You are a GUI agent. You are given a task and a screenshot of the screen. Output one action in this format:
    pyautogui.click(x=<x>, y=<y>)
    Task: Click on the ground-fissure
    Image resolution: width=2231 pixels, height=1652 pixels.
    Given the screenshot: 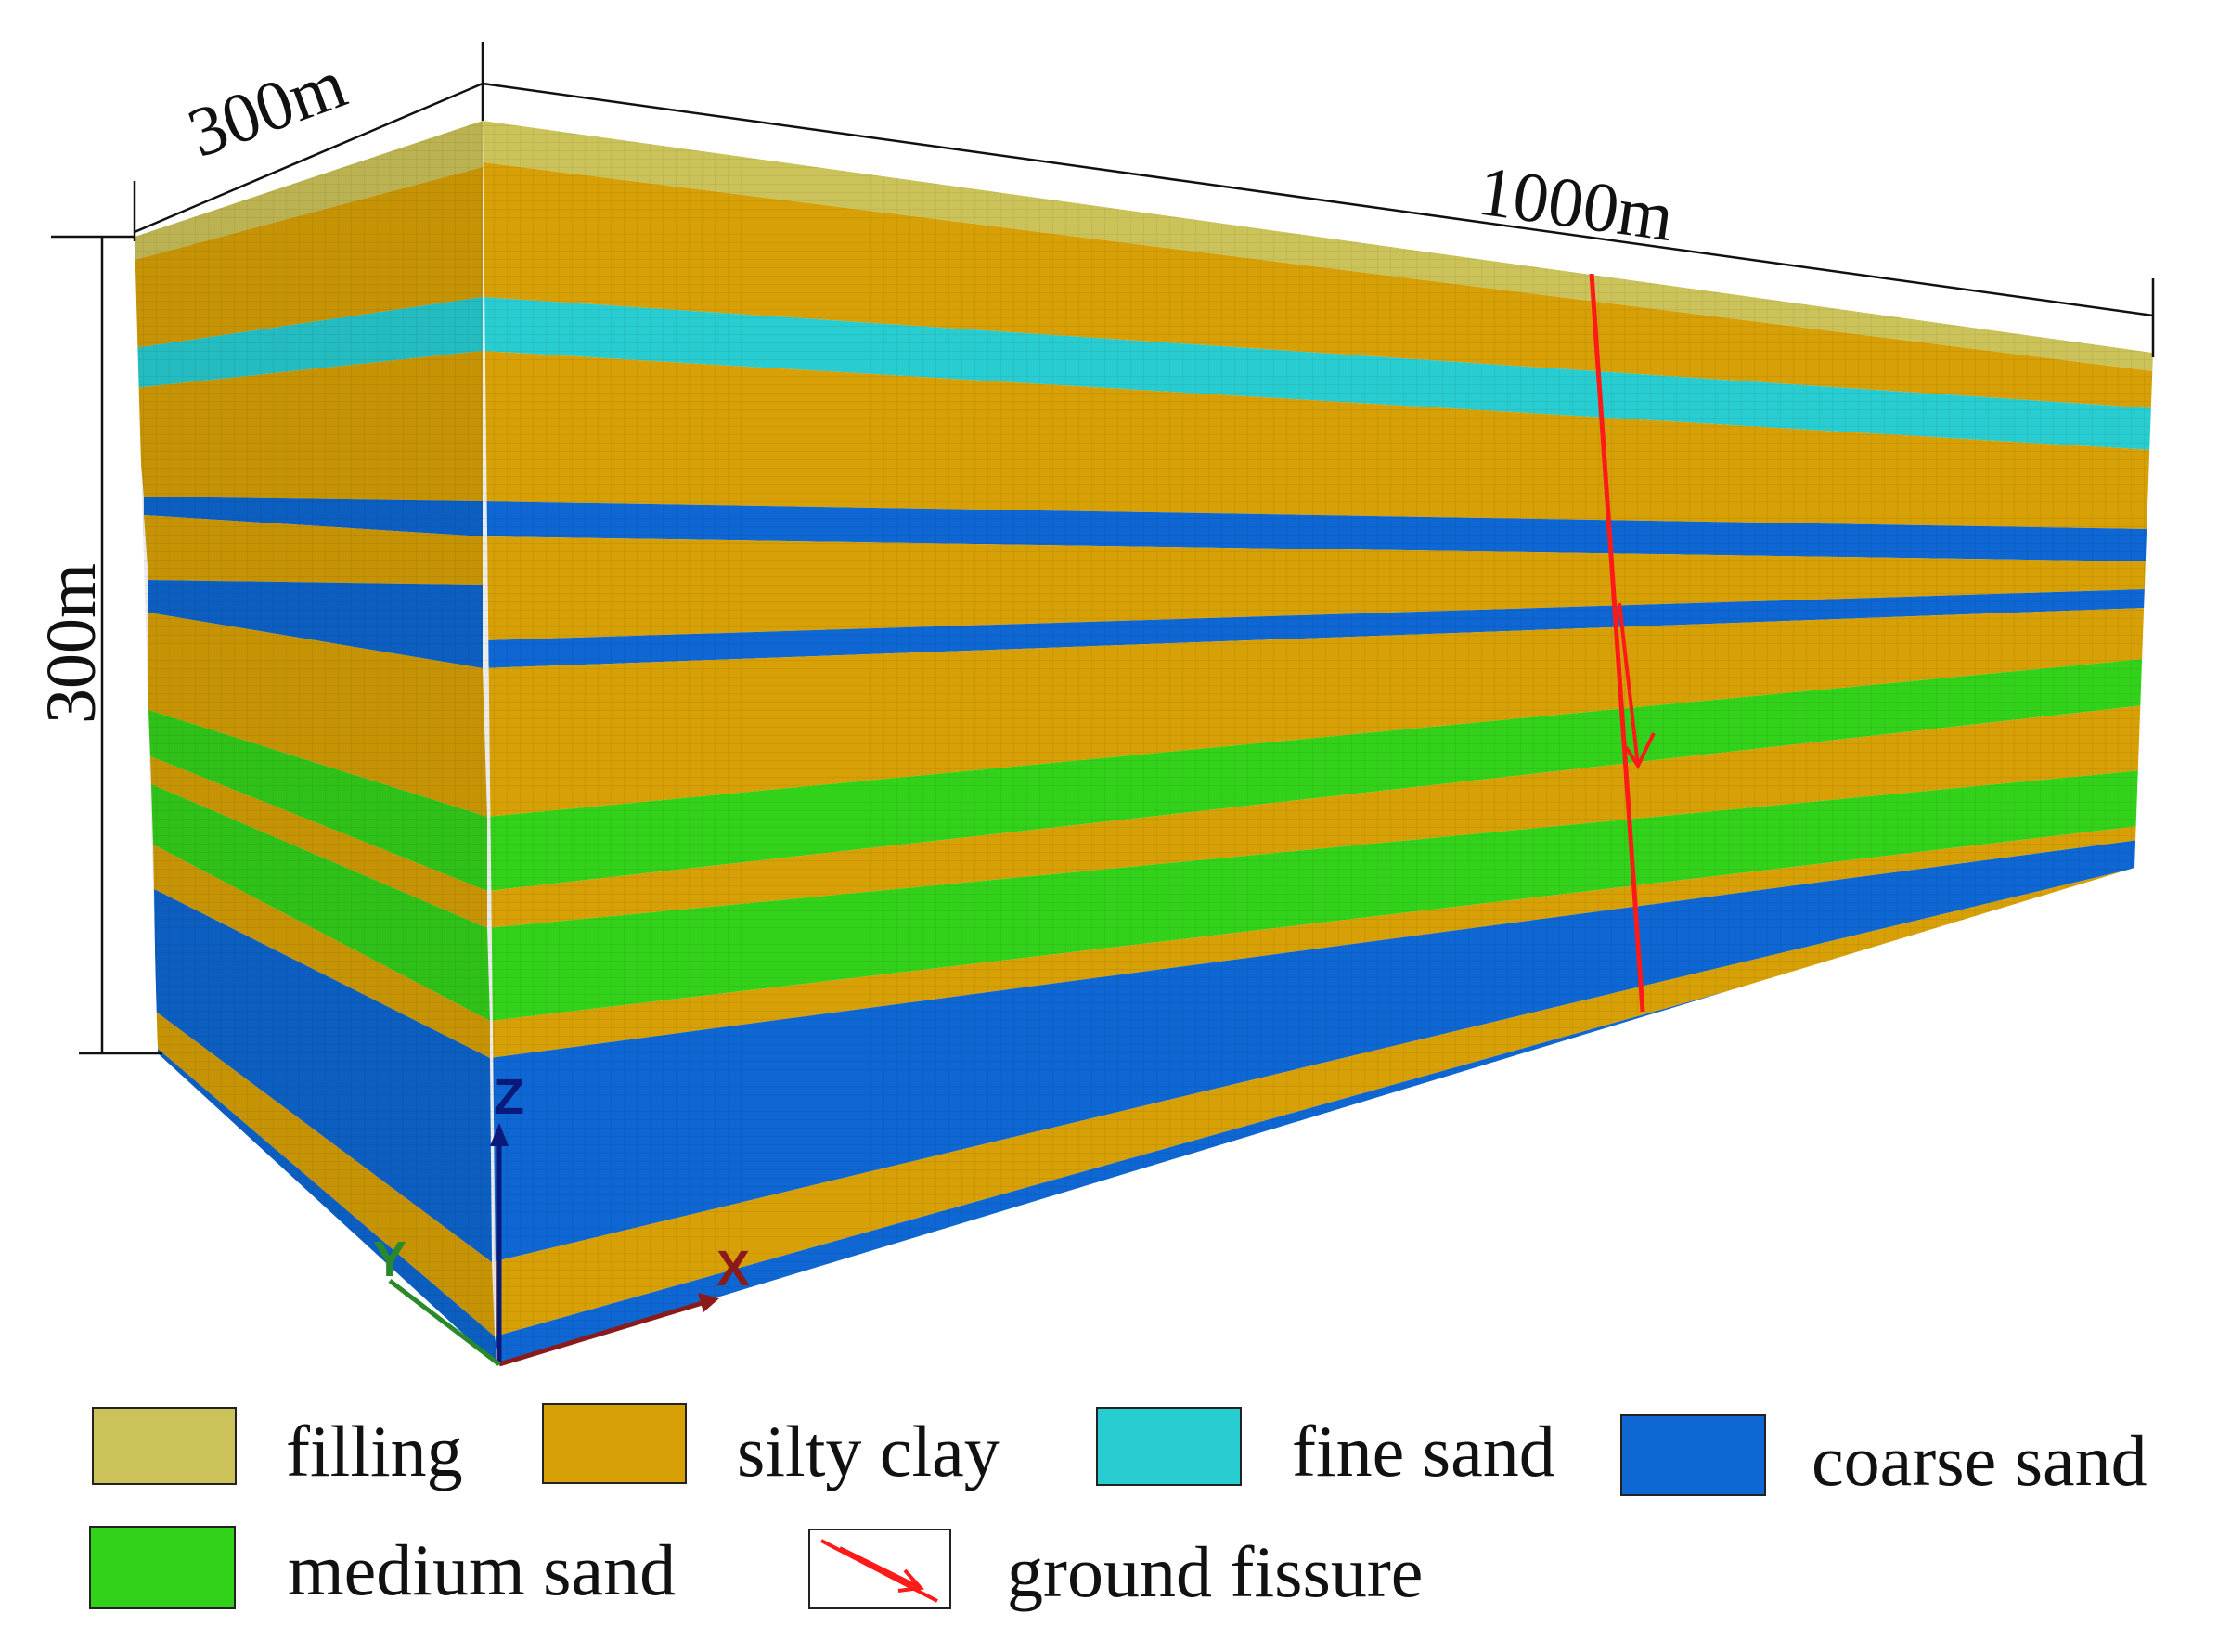 What is the action you would take?
    pyautogui.click(x=1622, y=643)
    